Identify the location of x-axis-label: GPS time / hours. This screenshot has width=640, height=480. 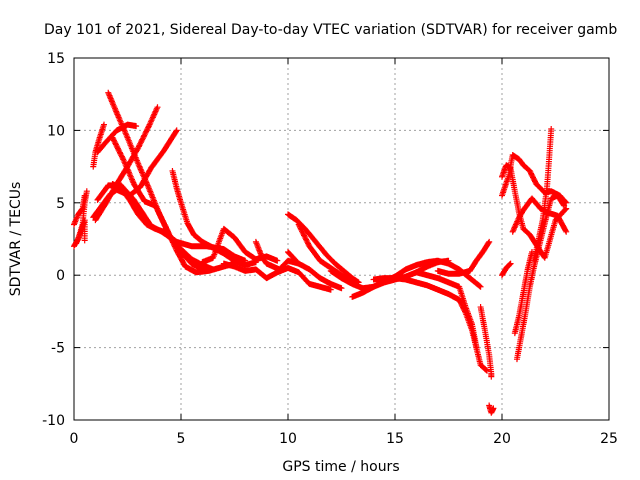
(340, 467).